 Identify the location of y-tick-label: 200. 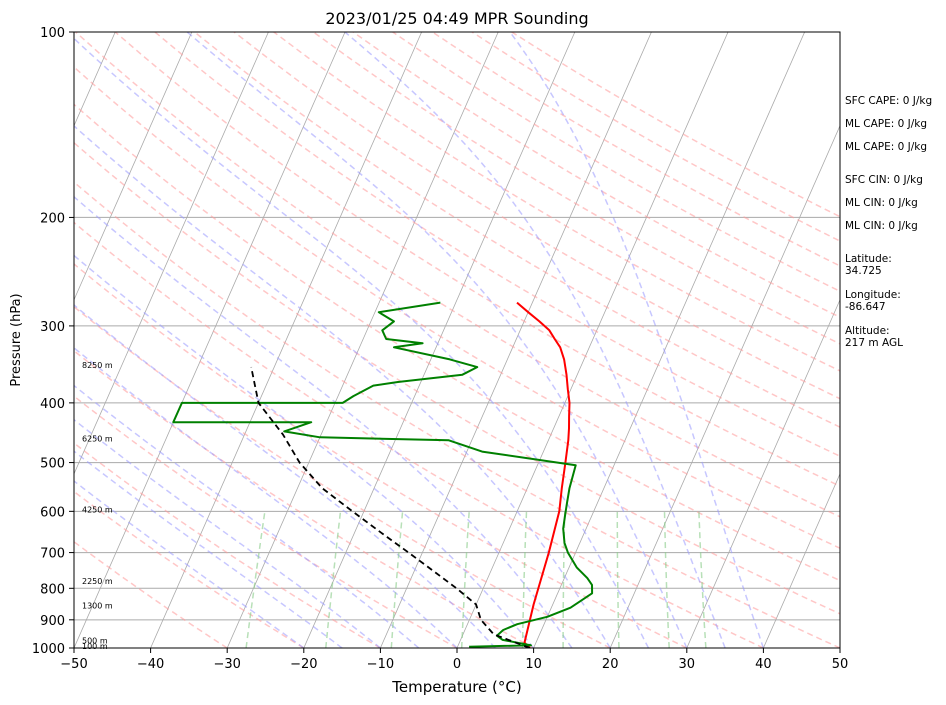
(52, 218).